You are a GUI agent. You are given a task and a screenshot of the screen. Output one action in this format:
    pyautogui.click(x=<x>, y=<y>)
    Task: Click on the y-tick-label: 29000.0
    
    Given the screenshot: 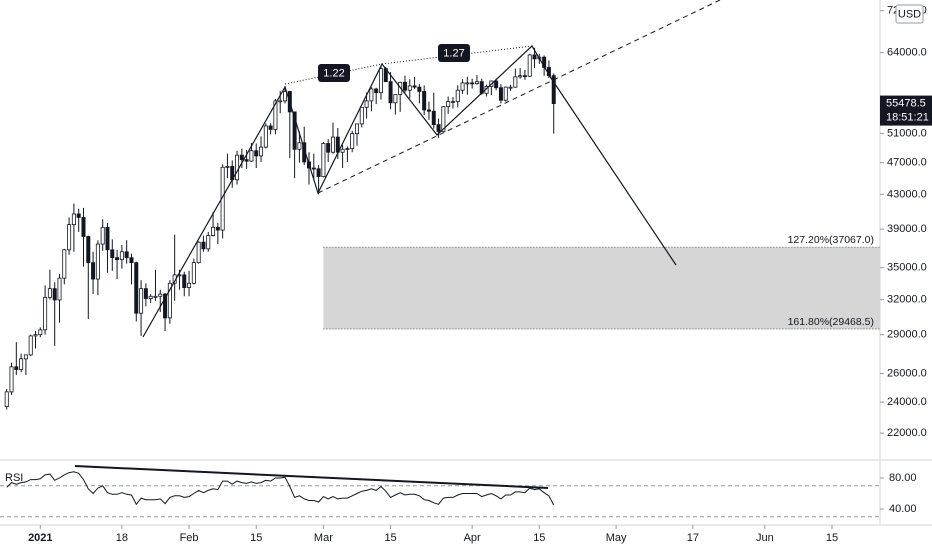 What is the action you would take?
    pyautogui.click(x=907, y=335)
    